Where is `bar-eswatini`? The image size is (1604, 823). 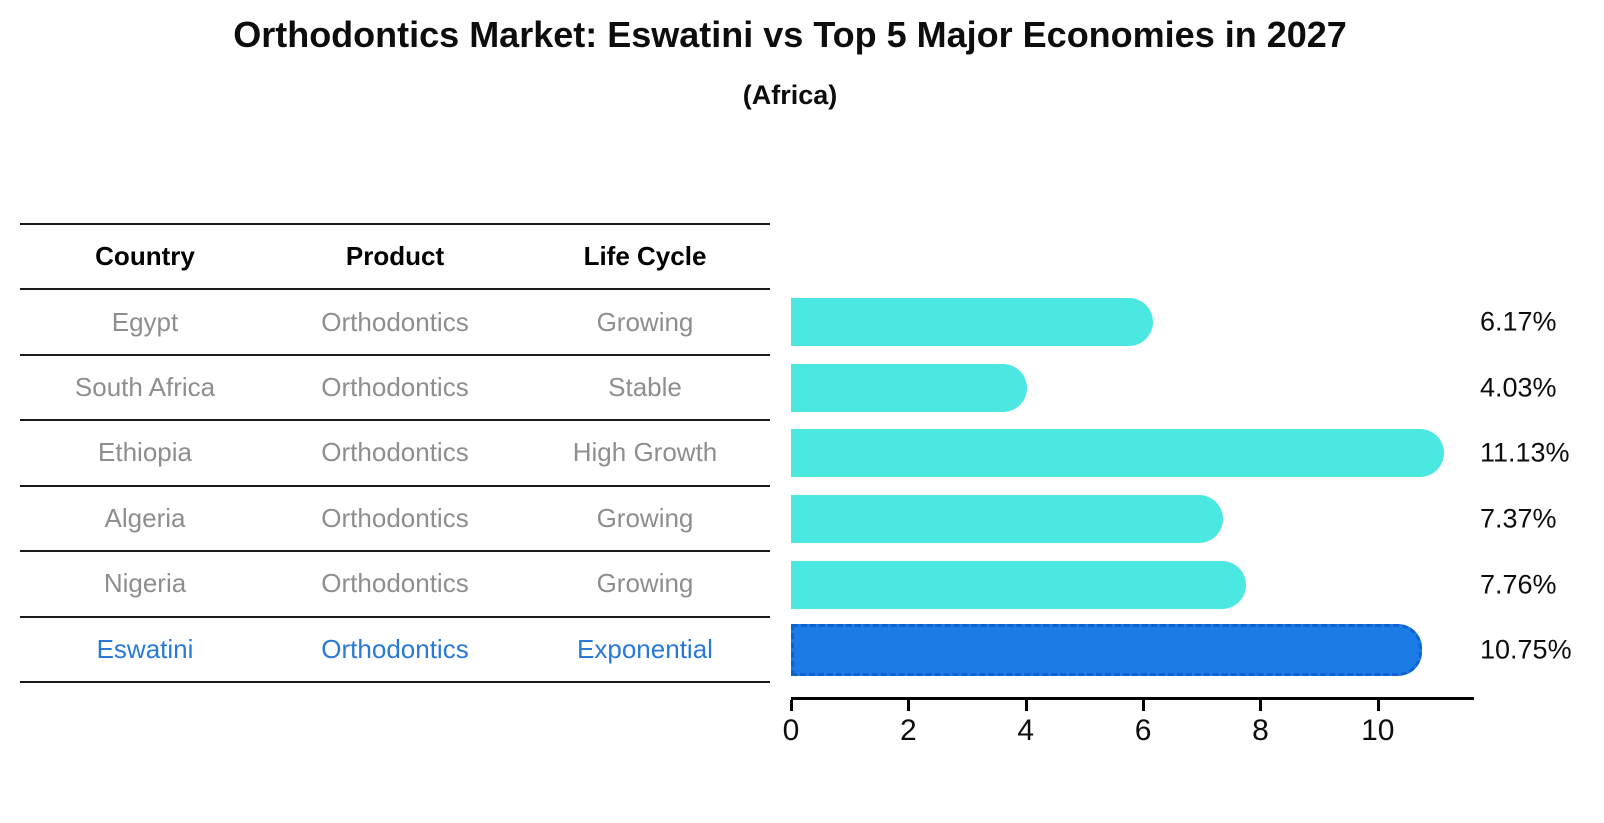 bar-eswatini is located at coordinates (1106, 650).